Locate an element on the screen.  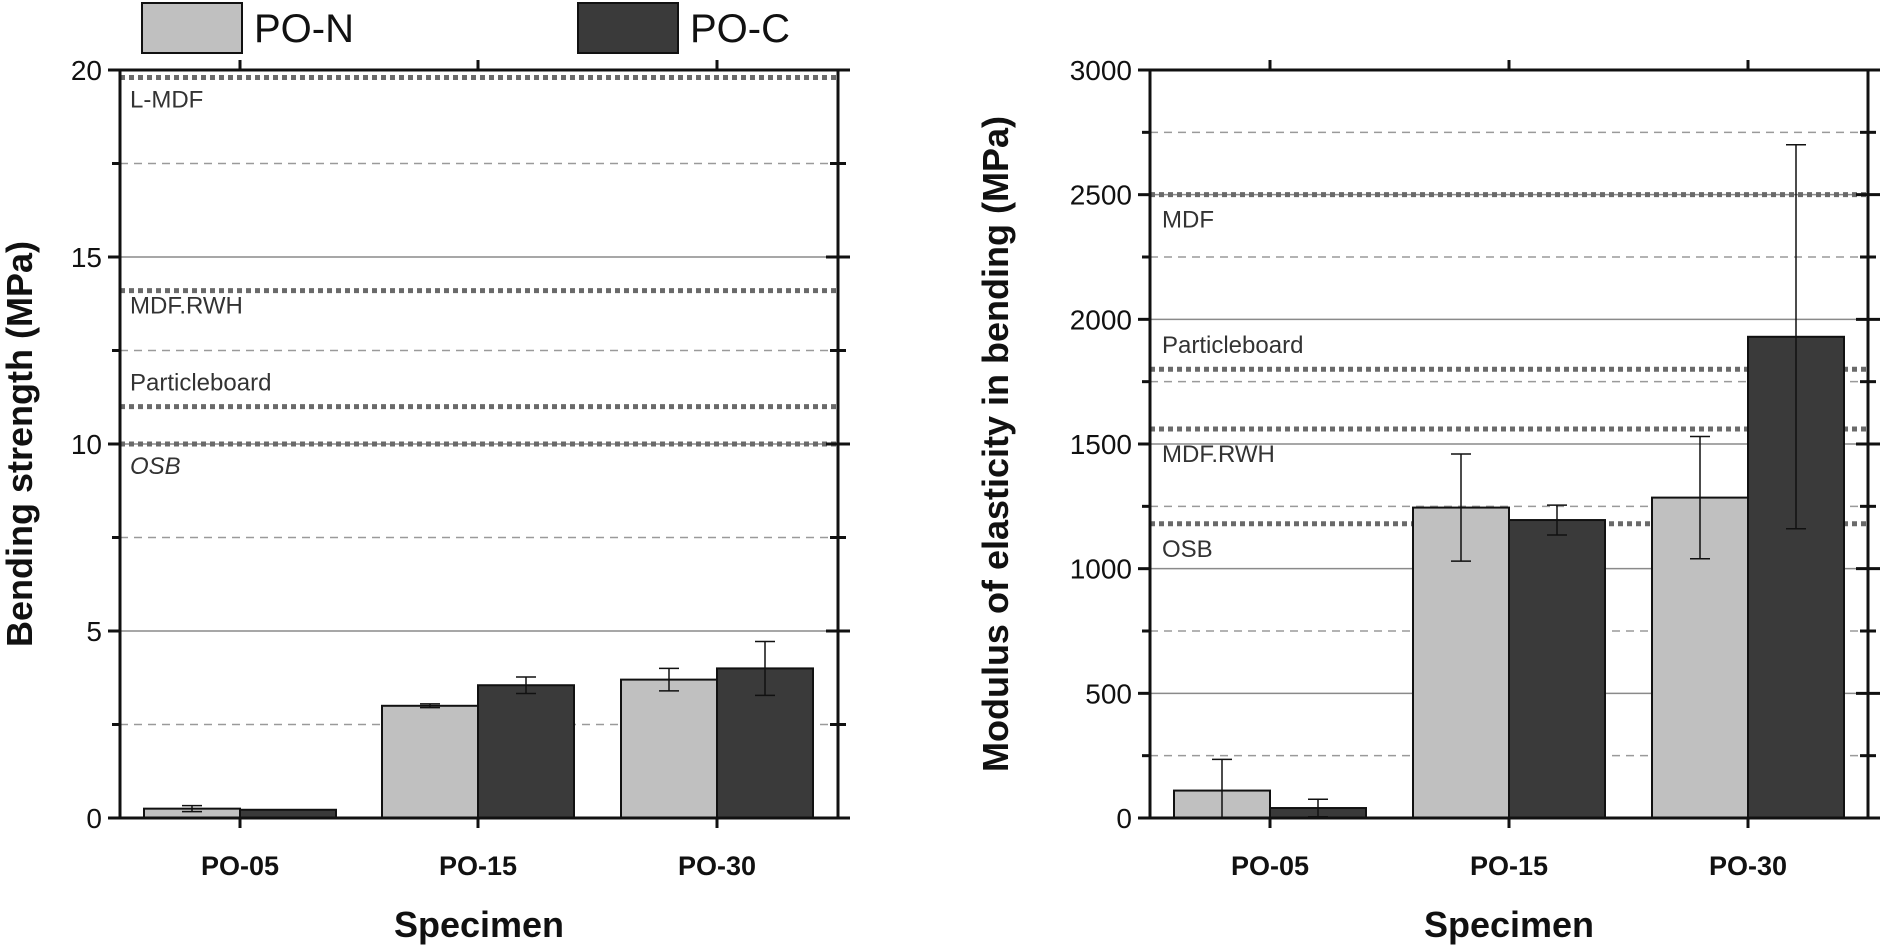
legend-swatch-po-c is located at coordinates (628, 28).